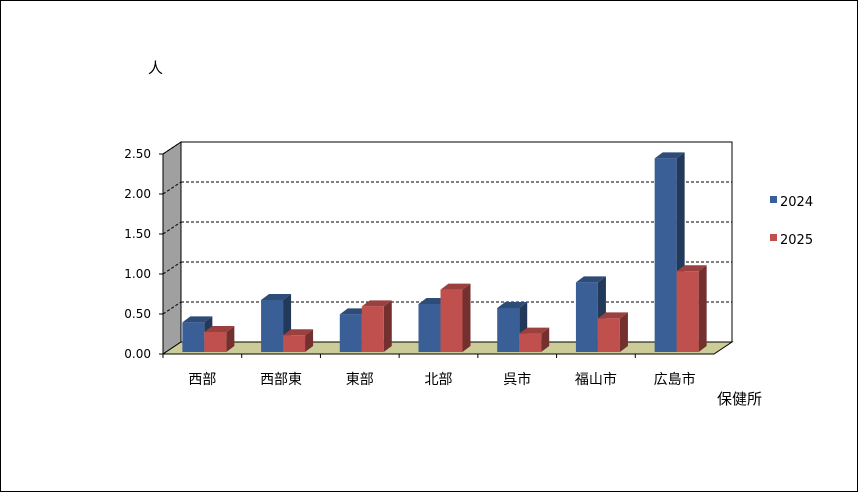 The height and width of the screenshot is (492, 858). Describe the element at coordinates (796, 202) in the screenshot. I see `legend-label: 2024` at that location.